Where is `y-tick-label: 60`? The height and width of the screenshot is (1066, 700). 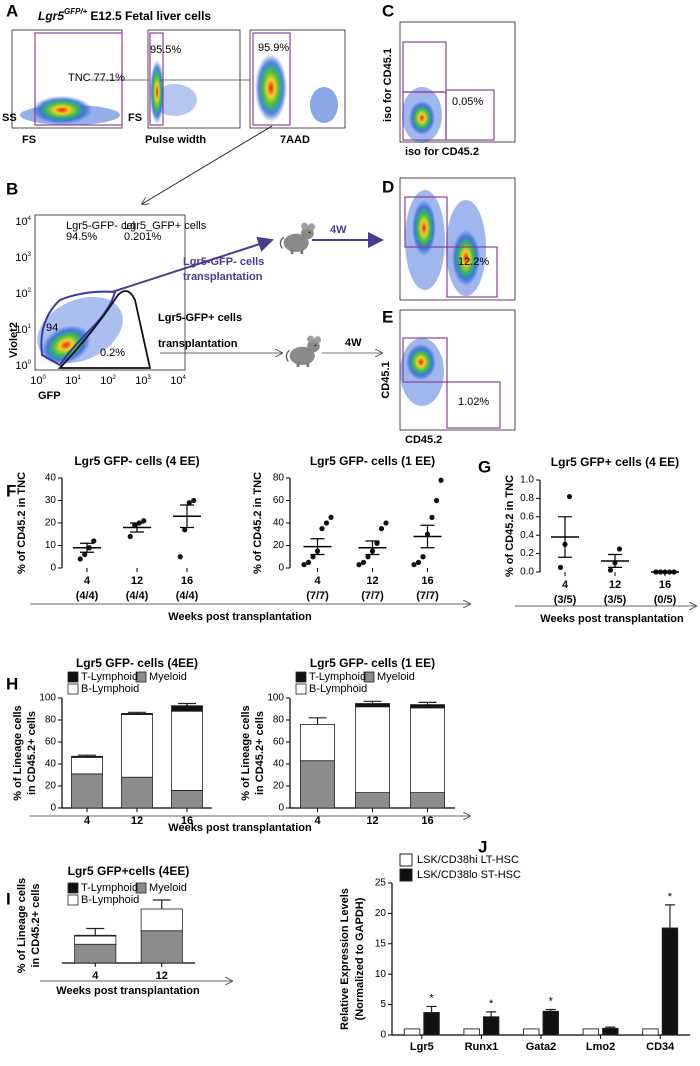 y-tick-label: 60 is located at coordinates (51, 742).